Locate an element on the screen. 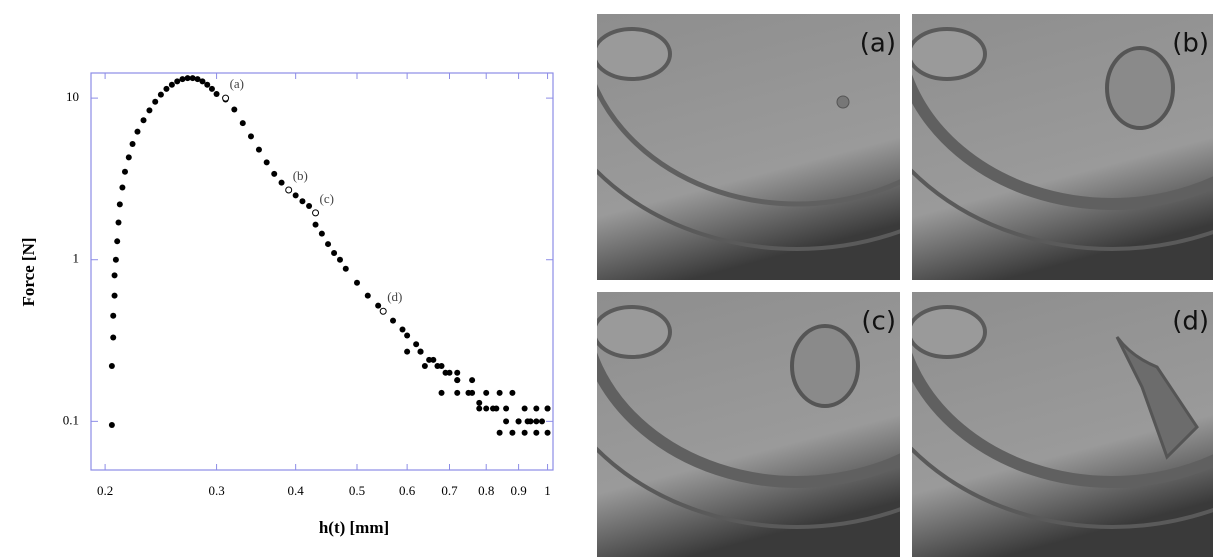  panel-label: (a) is located at coordinates (878, 44).